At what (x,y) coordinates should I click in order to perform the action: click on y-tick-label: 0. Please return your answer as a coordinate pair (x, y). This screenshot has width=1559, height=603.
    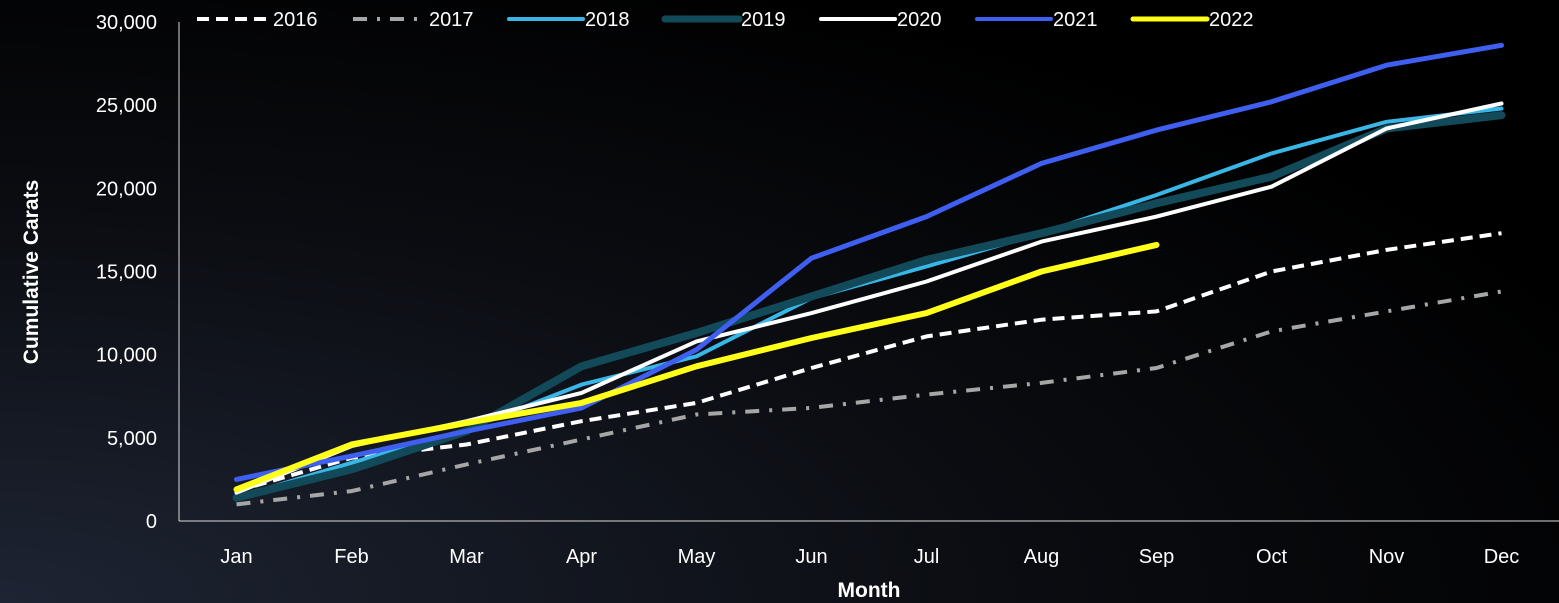
    Looking at the image, I should click on (151, 522).